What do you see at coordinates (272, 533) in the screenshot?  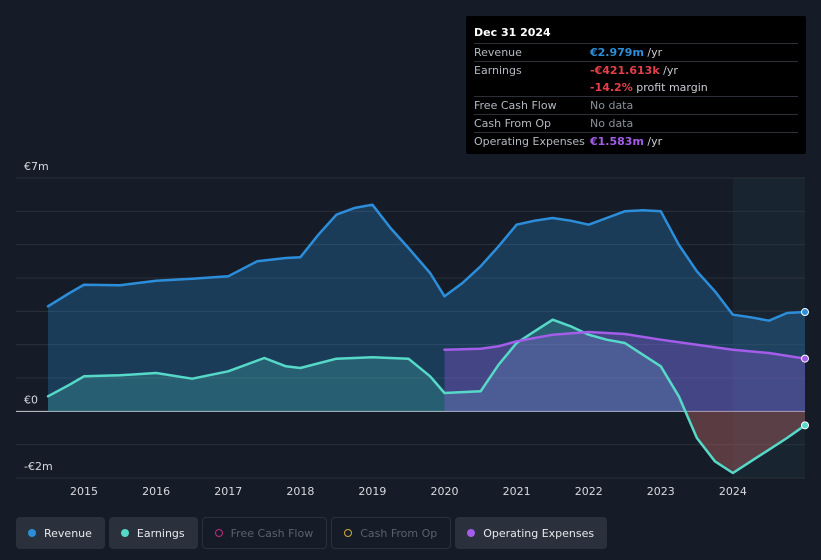 I see `legend-label: Free Cash Flow` at bounding box center [272, 533].